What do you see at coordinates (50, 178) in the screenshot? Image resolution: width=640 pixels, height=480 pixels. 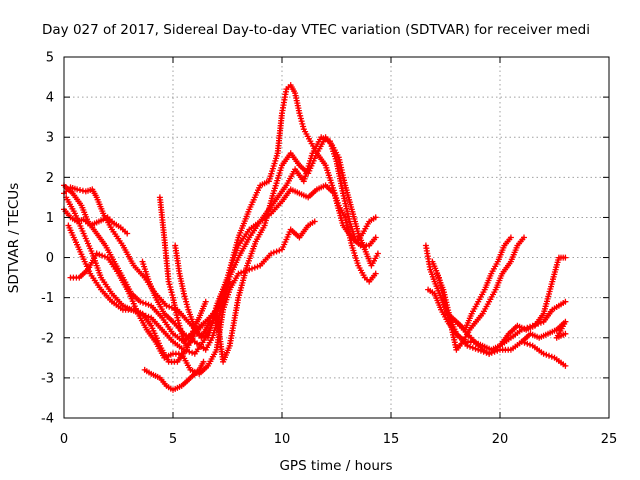 I see `y-tick-label: 2` at bounding box center [50, 178].